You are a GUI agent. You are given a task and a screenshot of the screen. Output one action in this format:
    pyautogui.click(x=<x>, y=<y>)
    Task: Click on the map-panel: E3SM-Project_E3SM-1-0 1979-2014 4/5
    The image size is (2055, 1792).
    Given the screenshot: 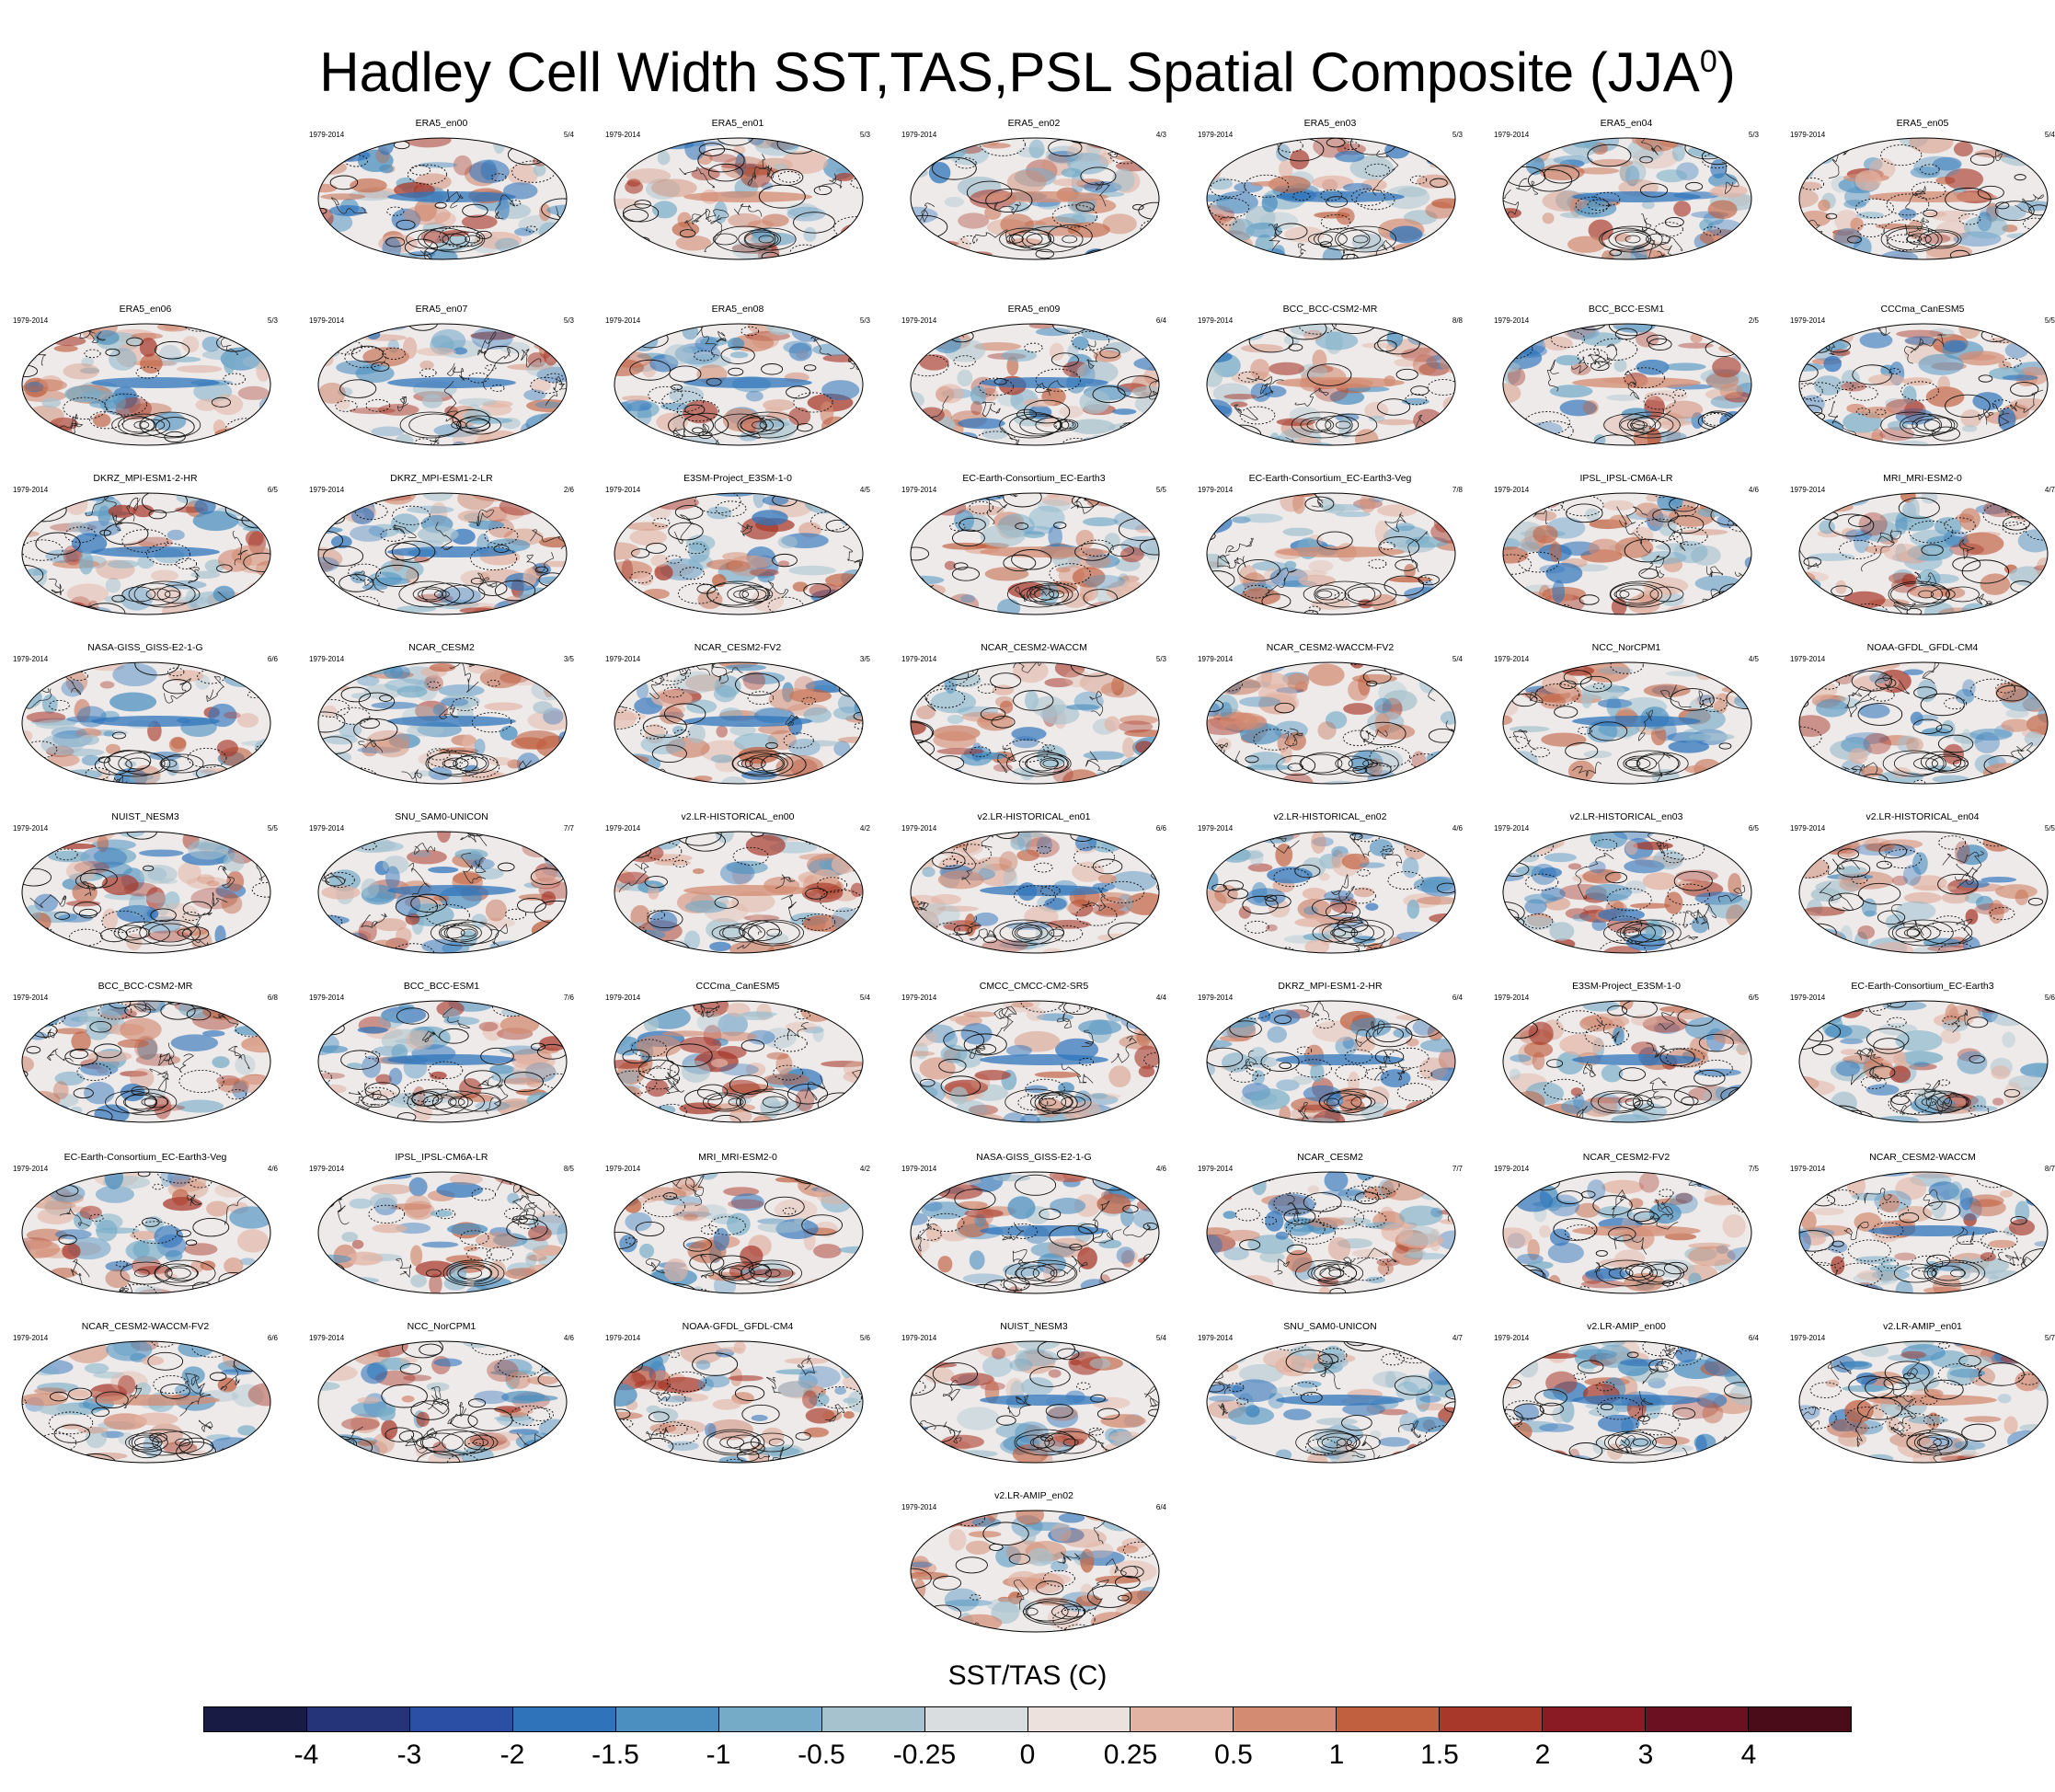 What is the action you would take?
    pyautogui.click(x=737, y=546)
    